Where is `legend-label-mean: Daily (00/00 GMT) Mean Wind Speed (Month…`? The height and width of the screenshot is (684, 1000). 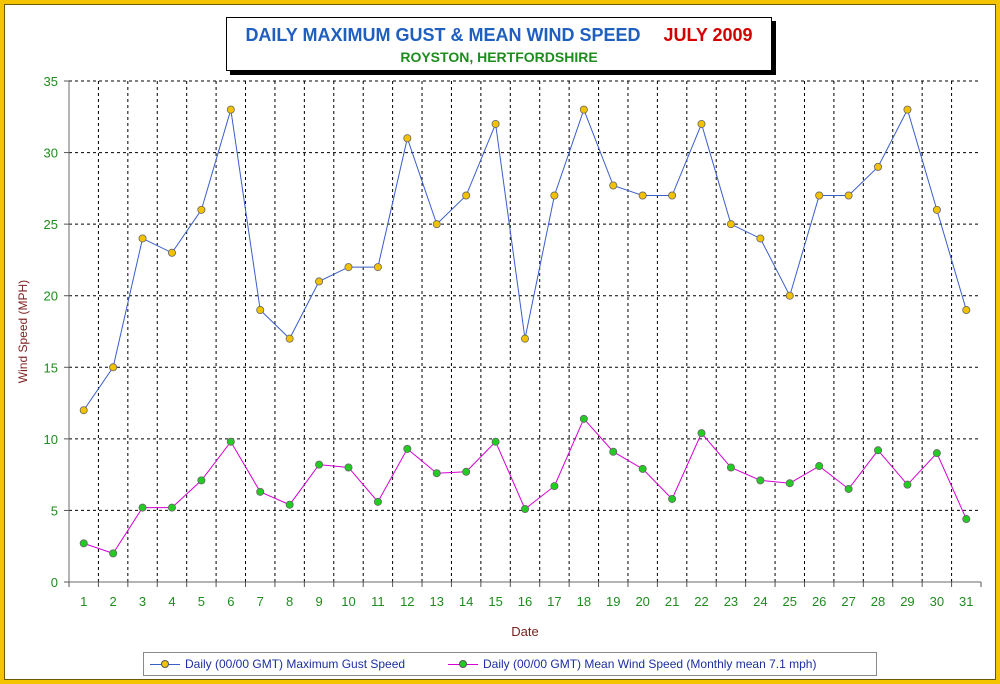 legend-label-mean: Daily (00/00 GMT) Mean Wind Speed (Month… is located at coordinates (650, 664).